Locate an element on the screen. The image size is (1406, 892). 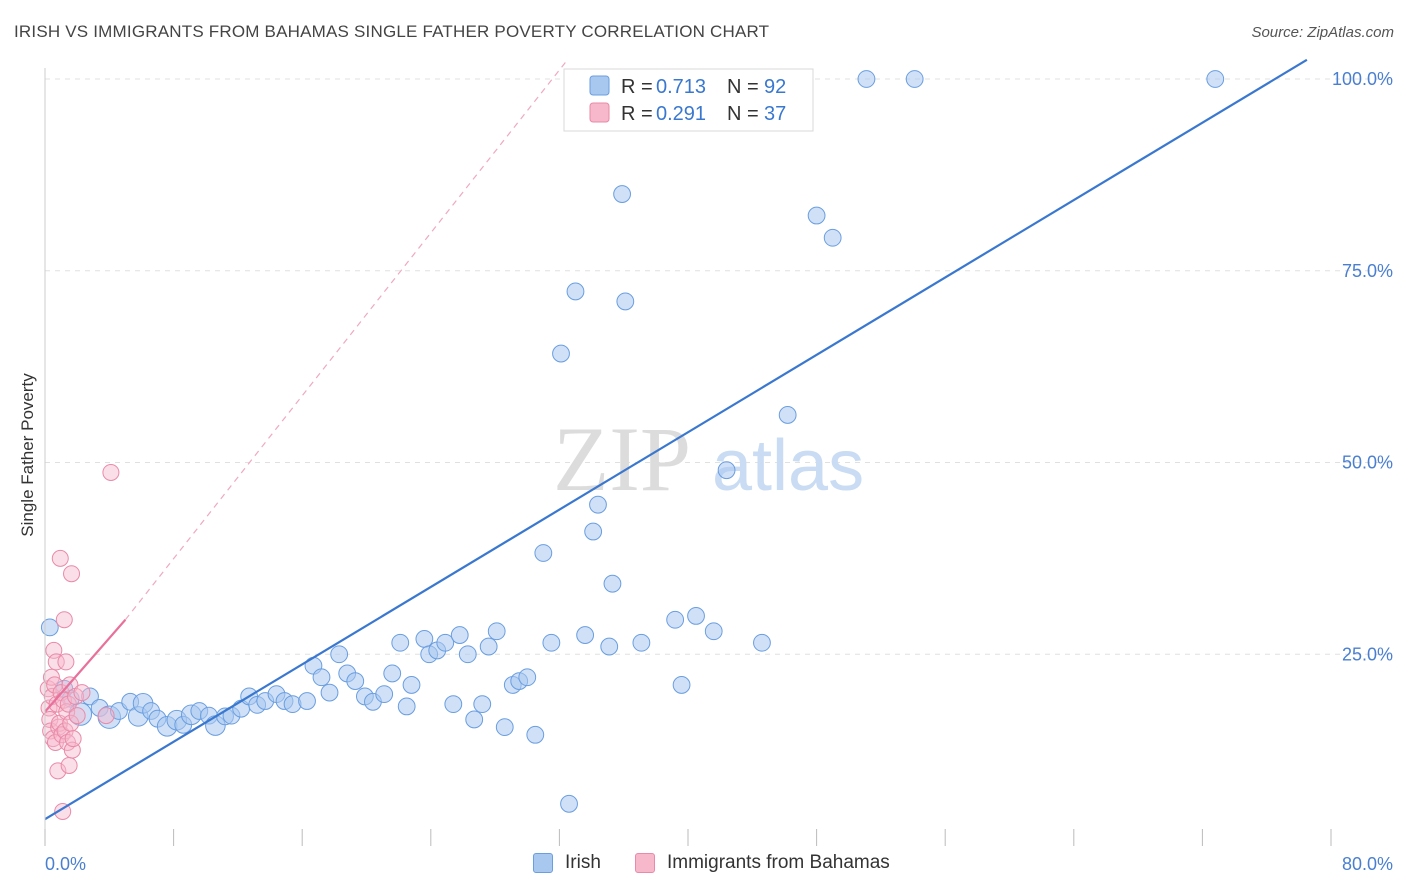
watermark-zip: ZIP is located at coordinates (622, 459).